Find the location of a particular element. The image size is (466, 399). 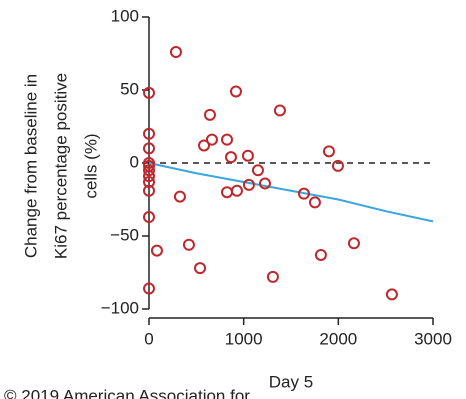

footer: © 2019 American Association for is located at coordinates (127, 392).